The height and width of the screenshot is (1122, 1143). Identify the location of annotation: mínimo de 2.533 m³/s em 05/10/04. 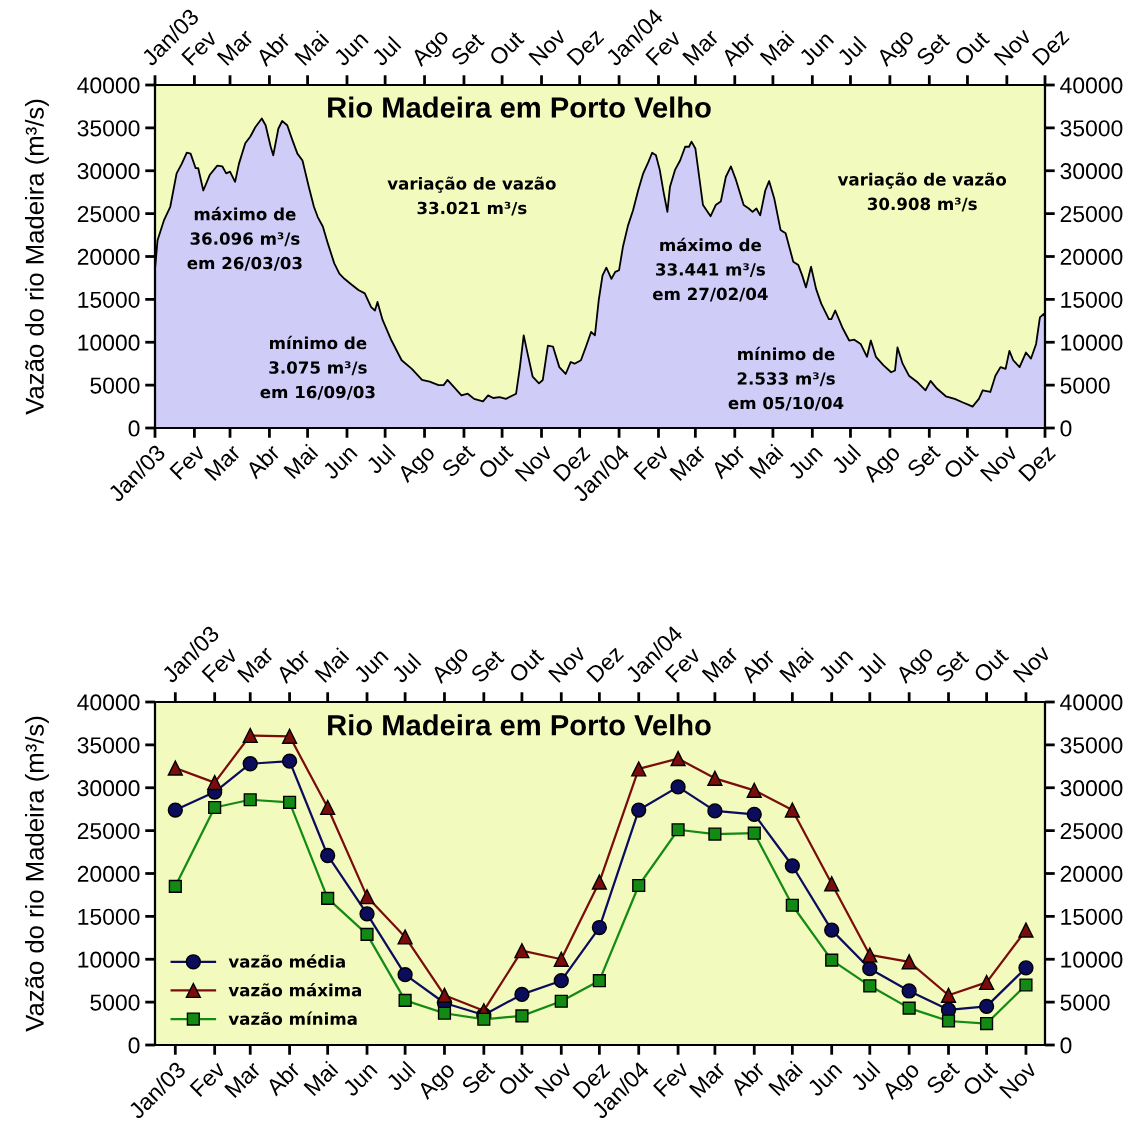
(786, 378).